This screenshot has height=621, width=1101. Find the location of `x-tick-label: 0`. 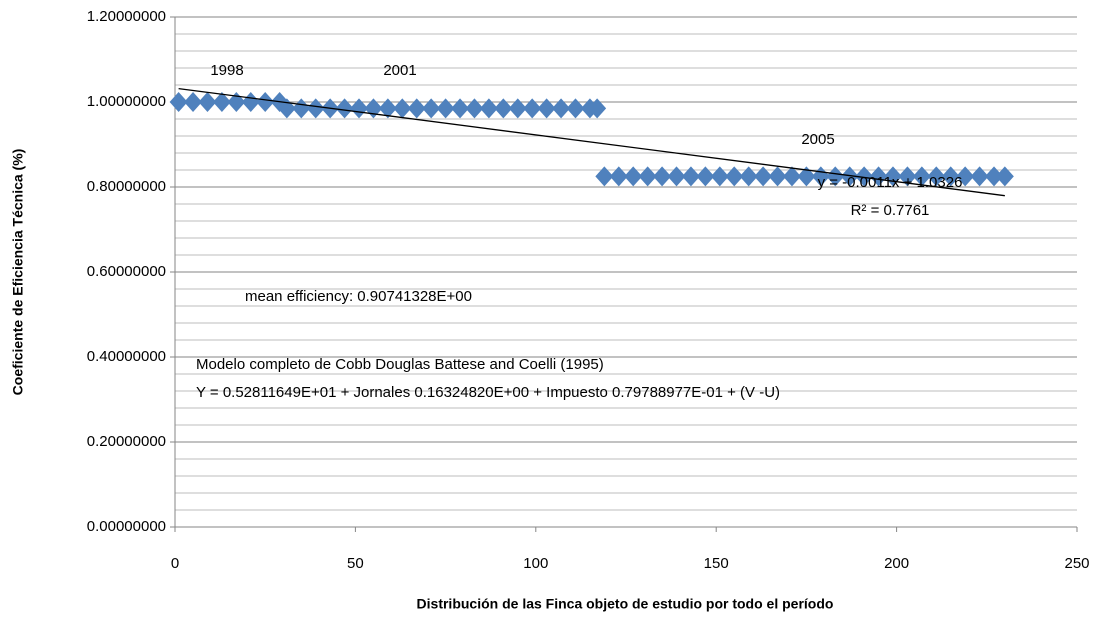

x-tick-label: 0 is located at coordinates (175, 563).